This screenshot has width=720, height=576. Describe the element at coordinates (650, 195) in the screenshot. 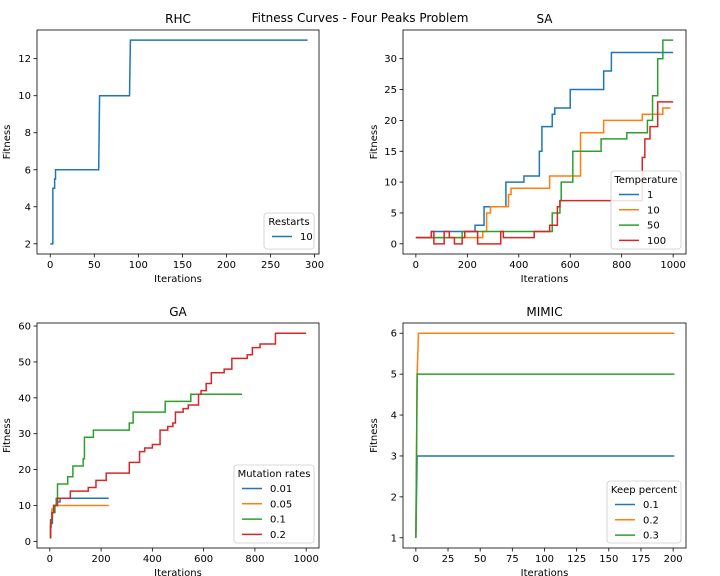

I see `legend-entry-1: 1` at that location.